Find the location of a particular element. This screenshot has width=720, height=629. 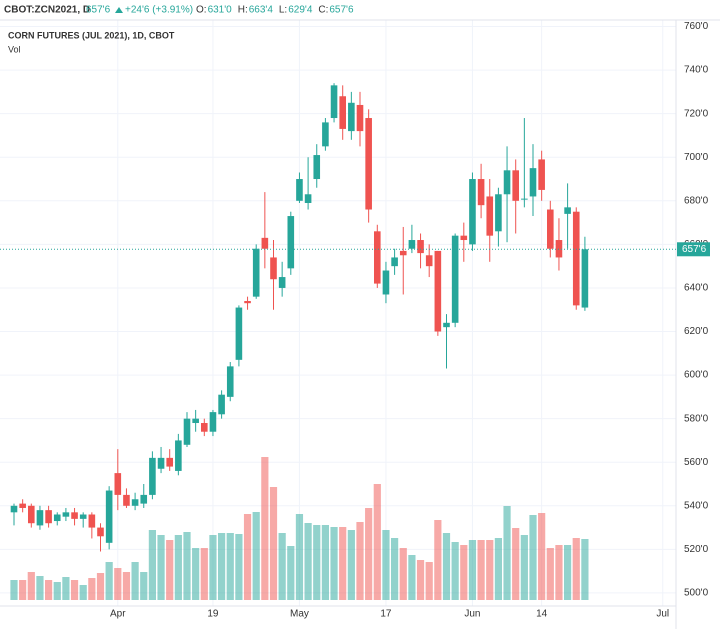

ohlc-value: 657'6 is located at coordinates (341, 10).